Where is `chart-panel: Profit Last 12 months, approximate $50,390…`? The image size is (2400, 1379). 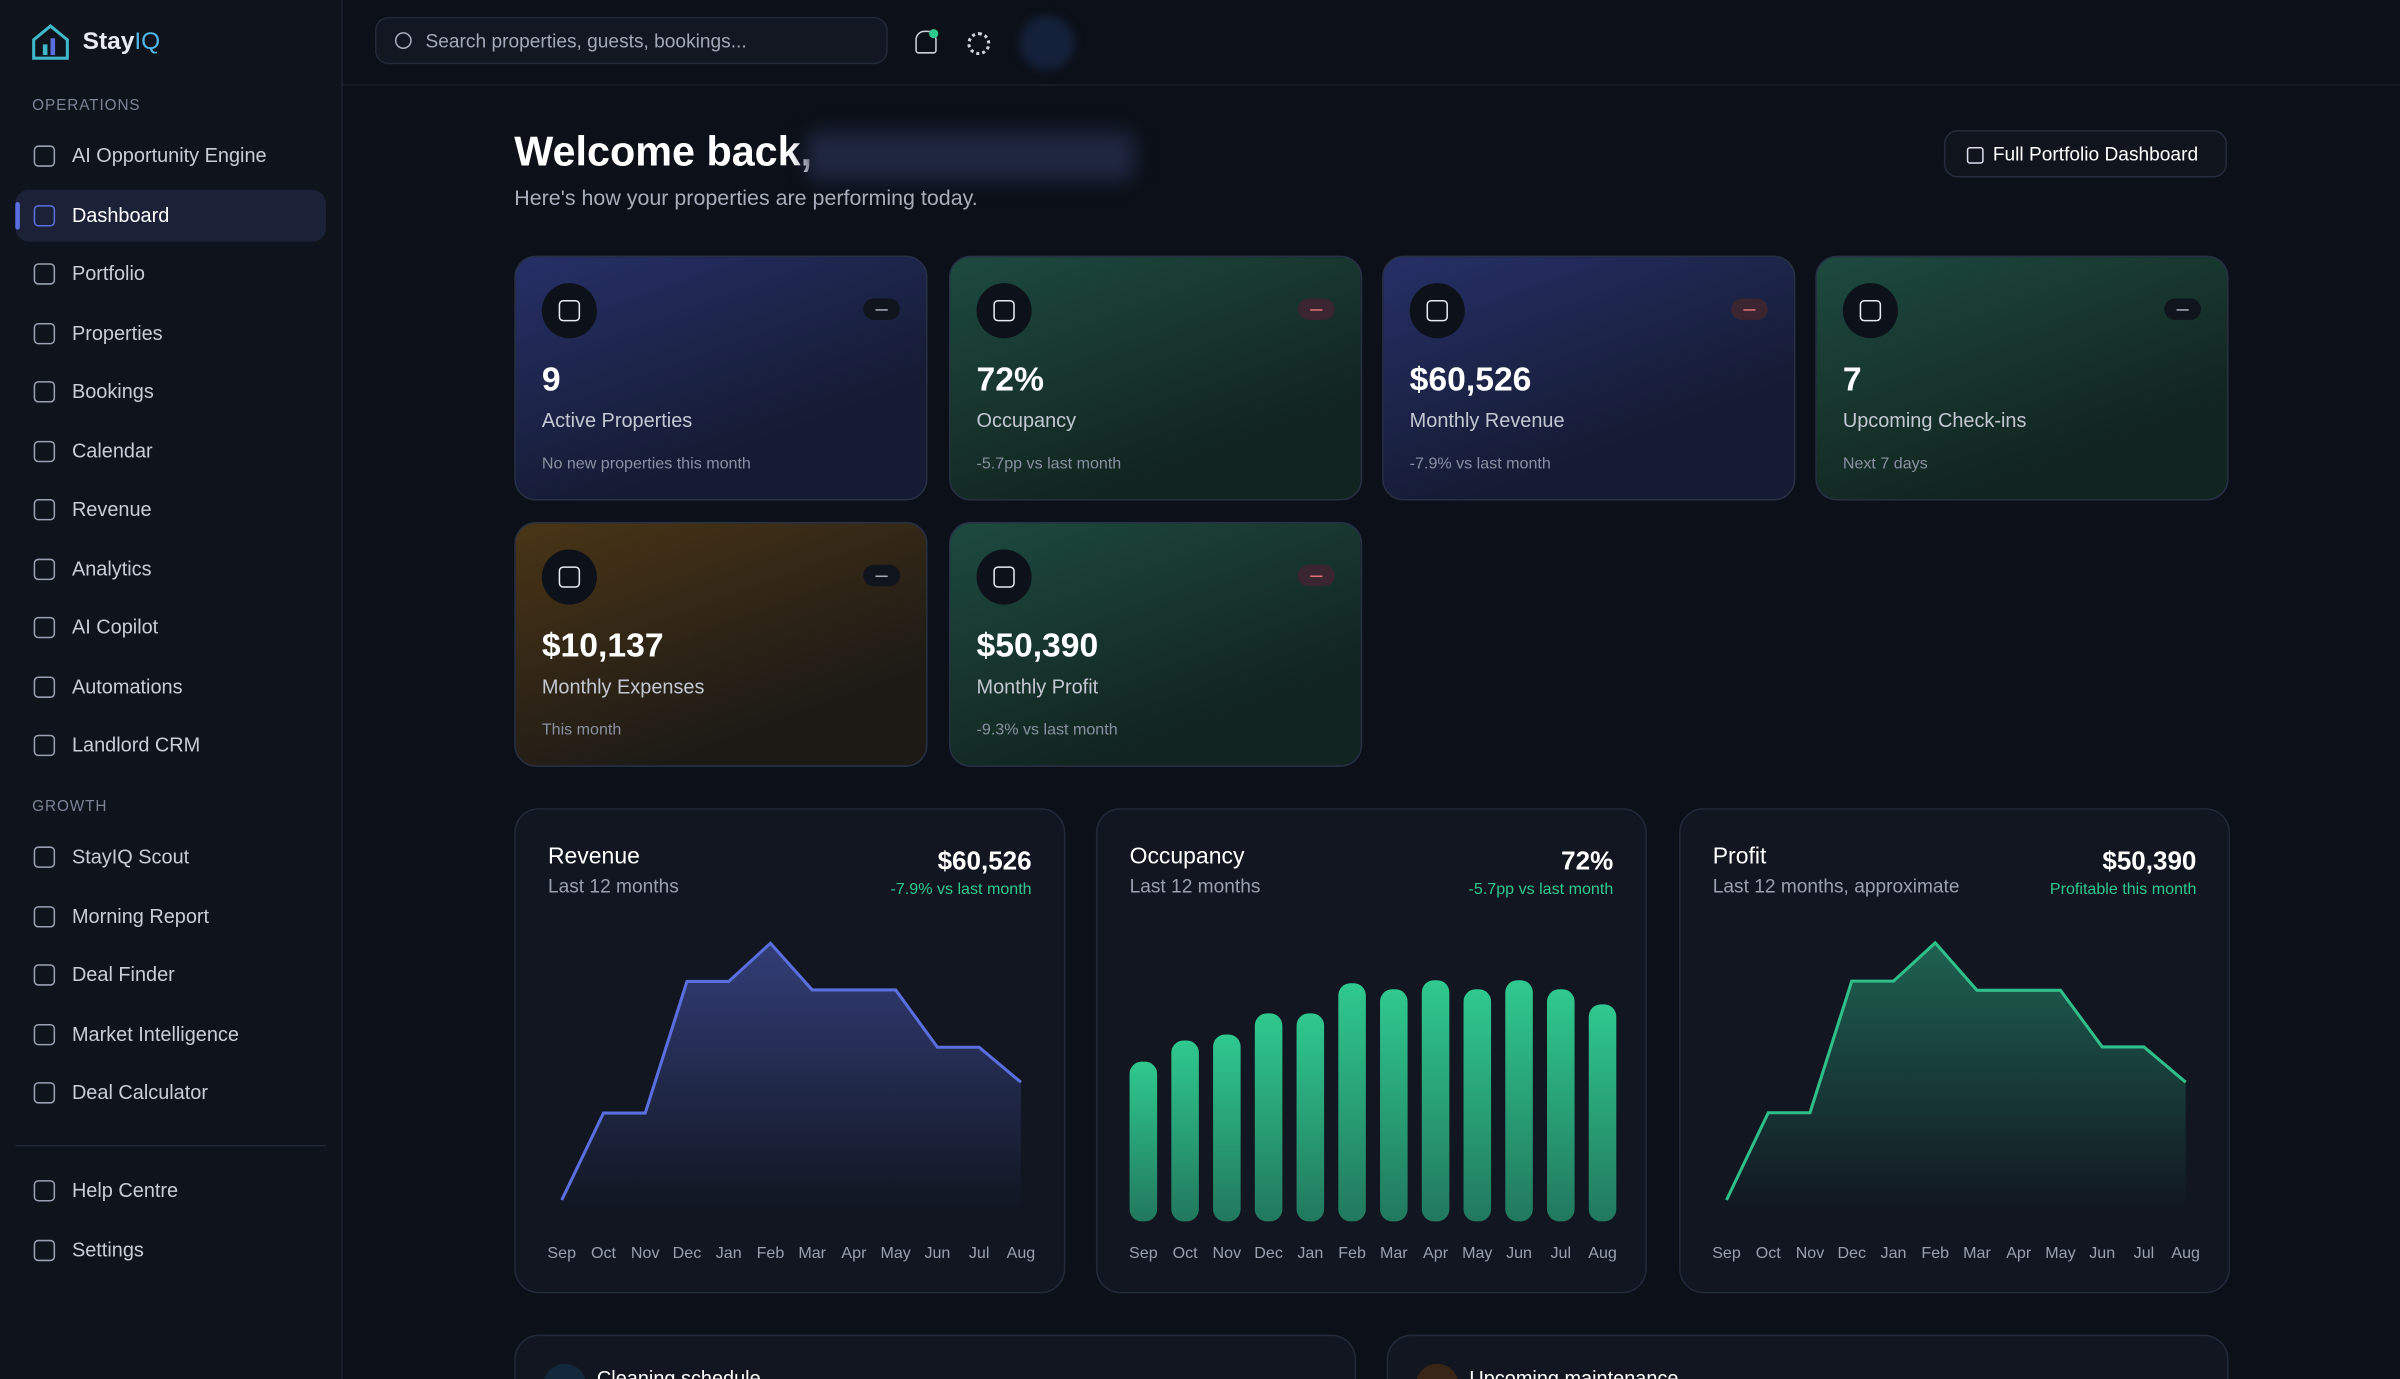 chart-panel: Profit Last 12 months, approximate $50,390… is located at coordinates (1955, 1051).